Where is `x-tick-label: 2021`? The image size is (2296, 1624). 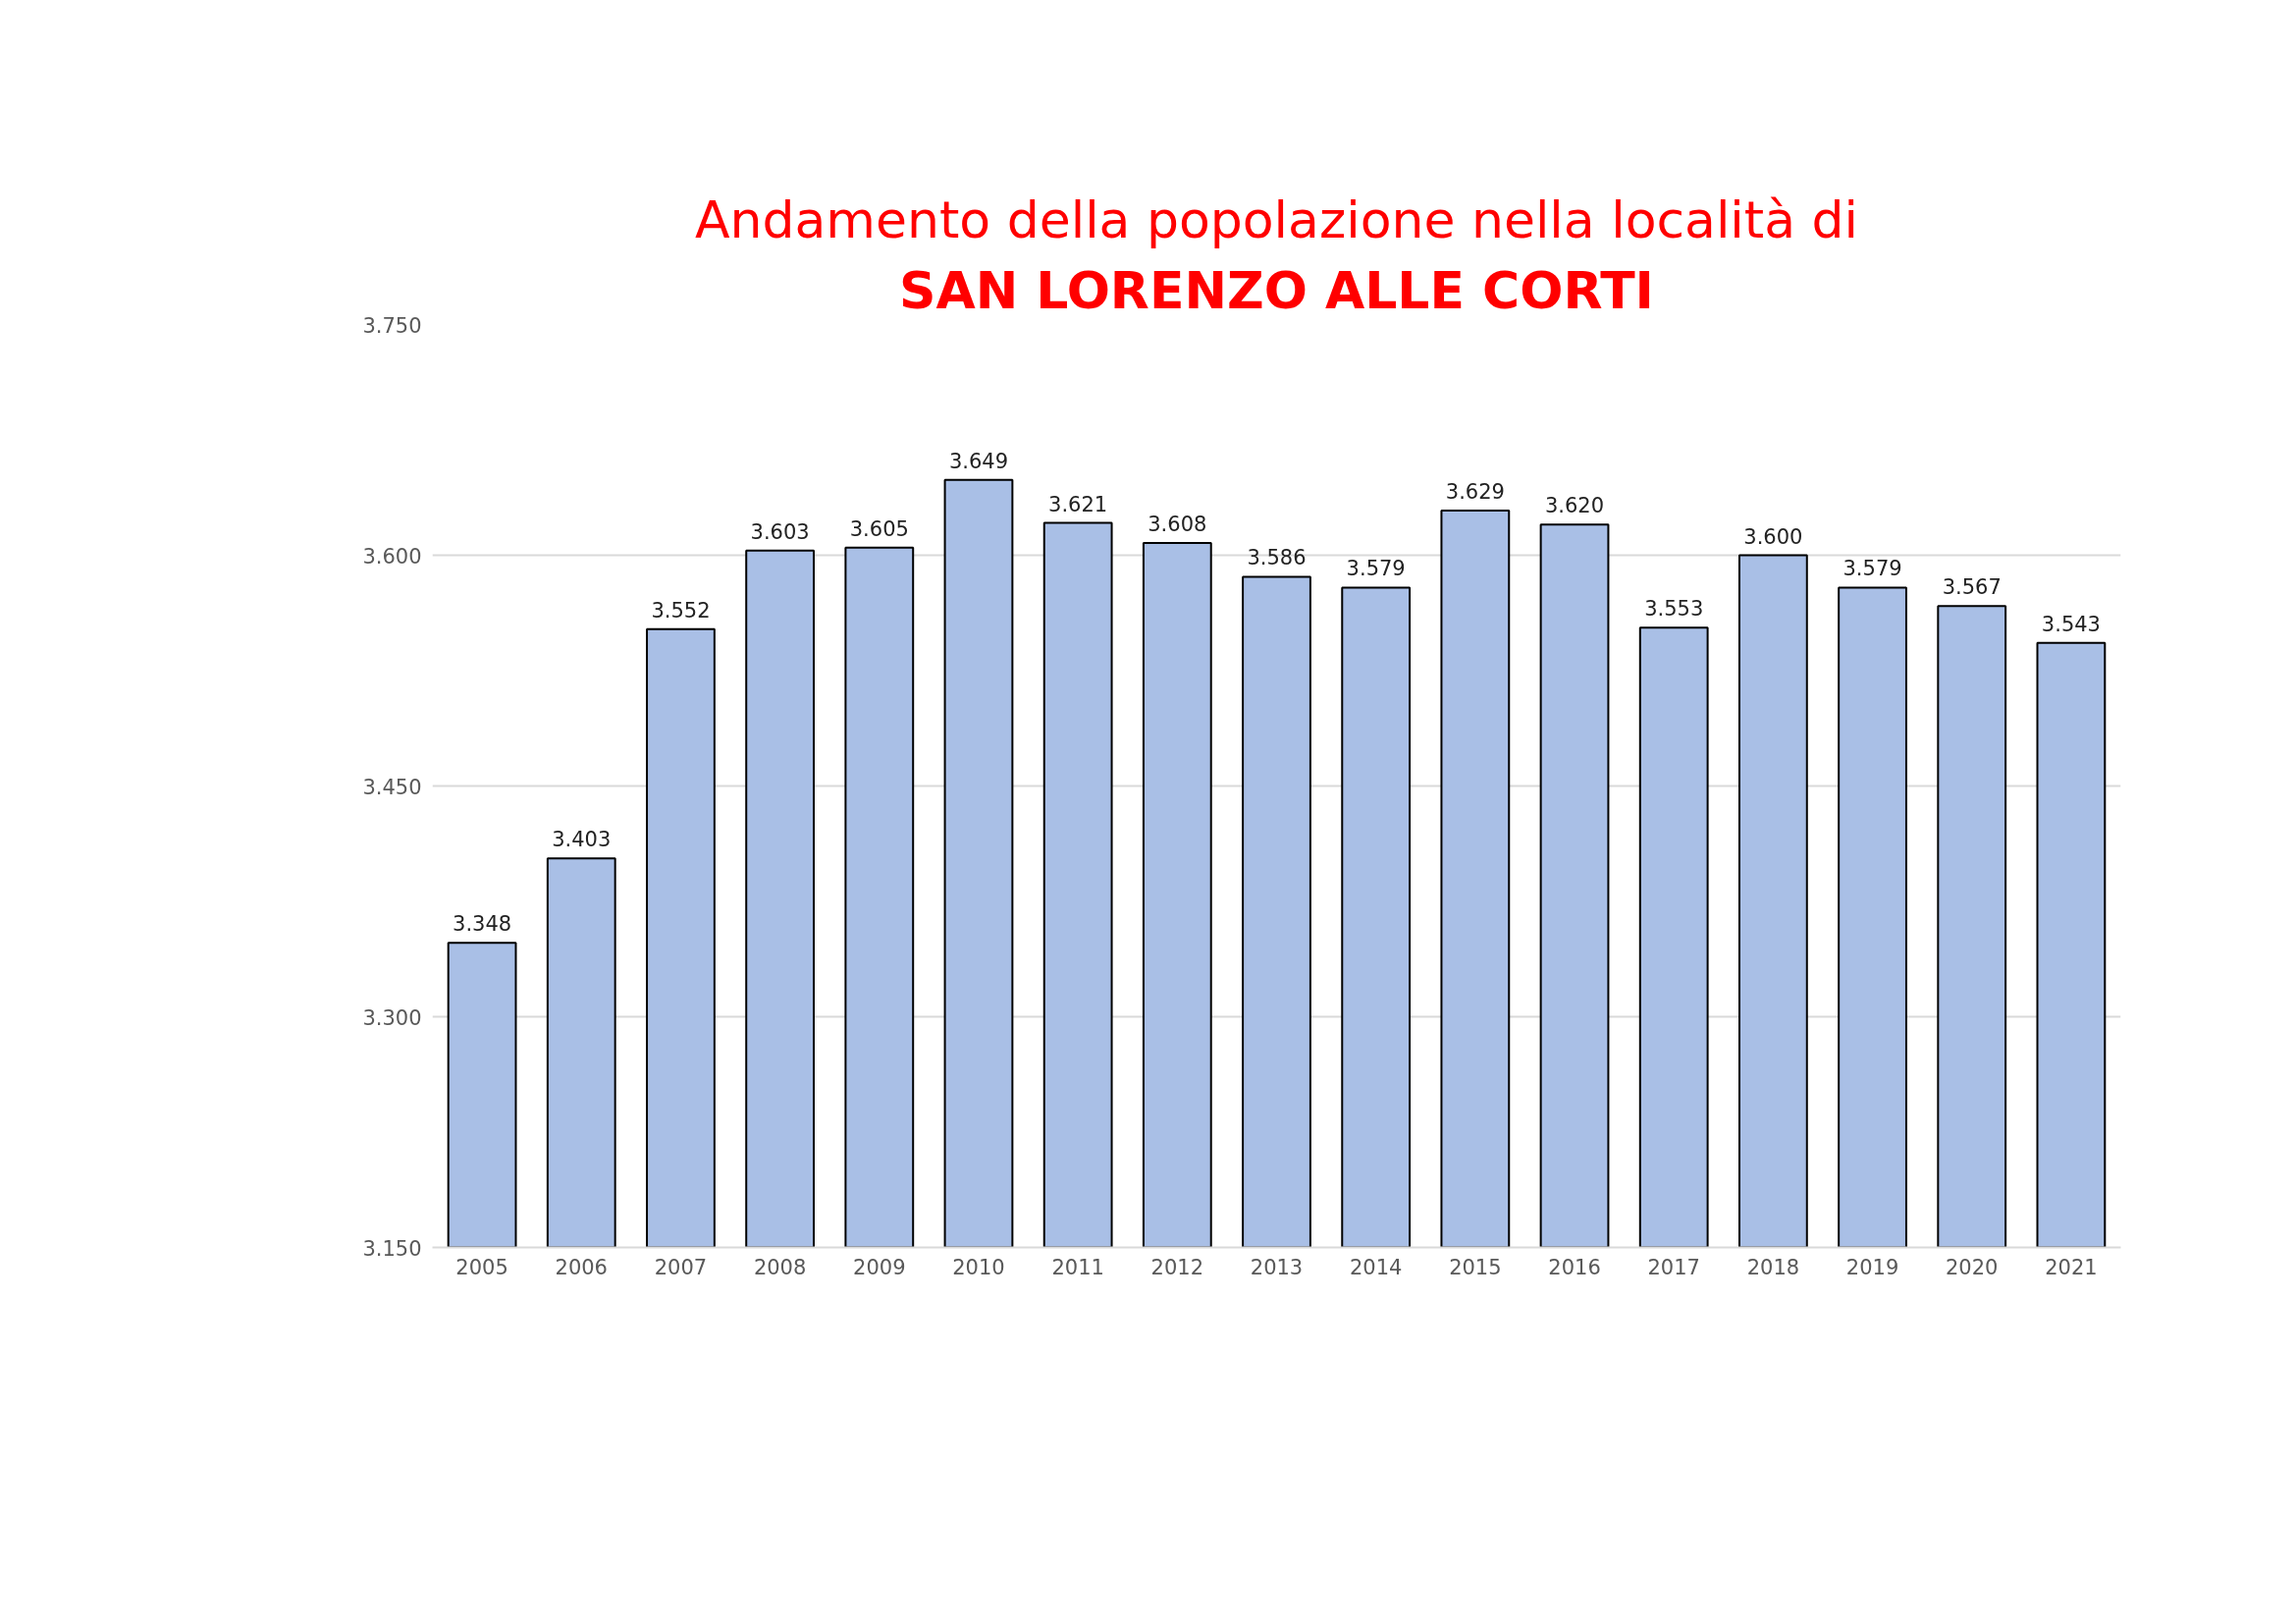 x-tick-label: 2021 is located at coordinates (2071, 1267).